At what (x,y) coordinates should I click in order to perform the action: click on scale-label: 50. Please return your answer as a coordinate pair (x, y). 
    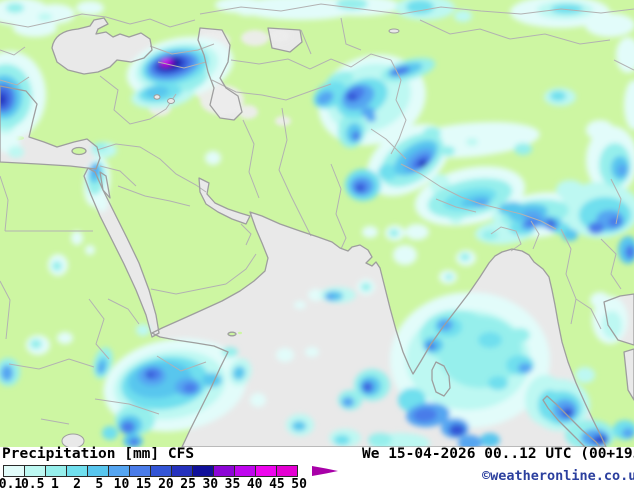
    Looking at the image, I should click on (299, 483).